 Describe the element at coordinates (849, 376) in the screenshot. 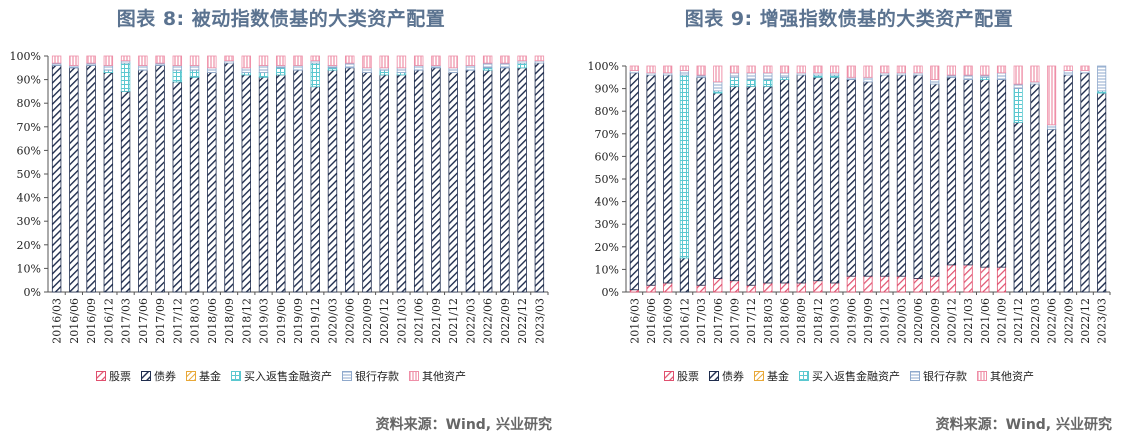

I see `legend-item-repo: 买入返售金融资产` at that location.